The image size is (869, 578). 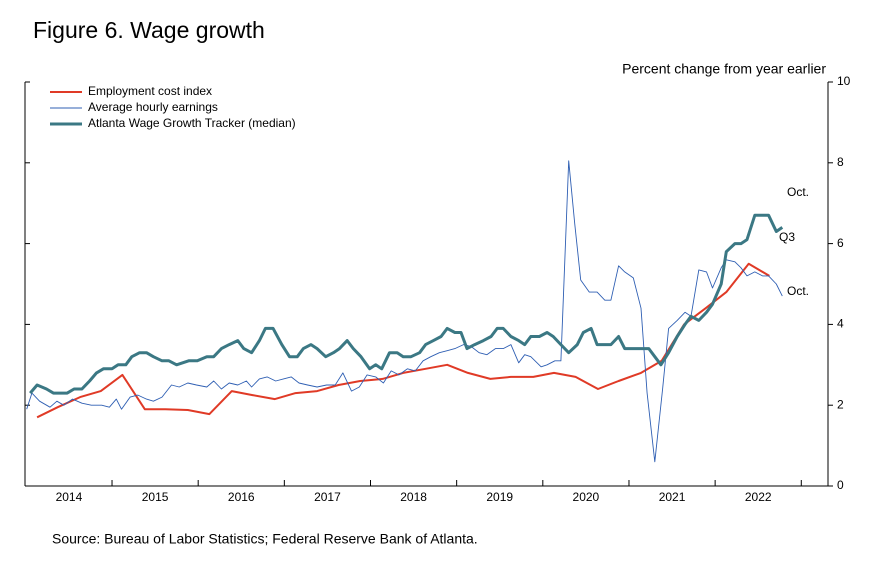 I want to click on x-tick-label: 2015, so click(x=155, y=497).